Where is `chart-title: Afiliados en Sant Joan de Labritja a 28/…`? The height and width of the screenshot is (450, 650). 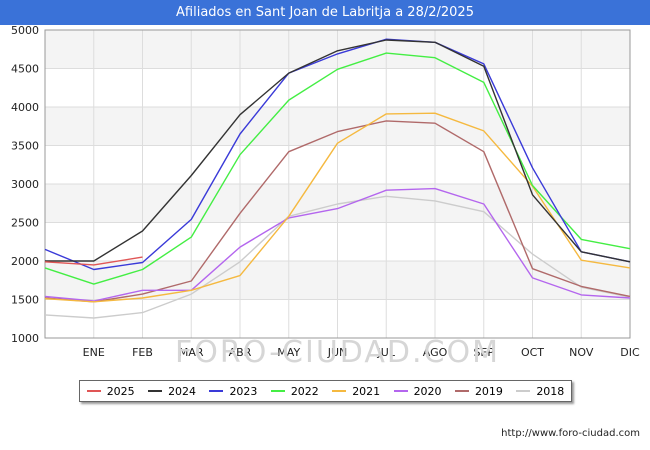 chart-title: Afiliados en Sant Joan de Labritja a 28/… is located at coordinates (325, 12).